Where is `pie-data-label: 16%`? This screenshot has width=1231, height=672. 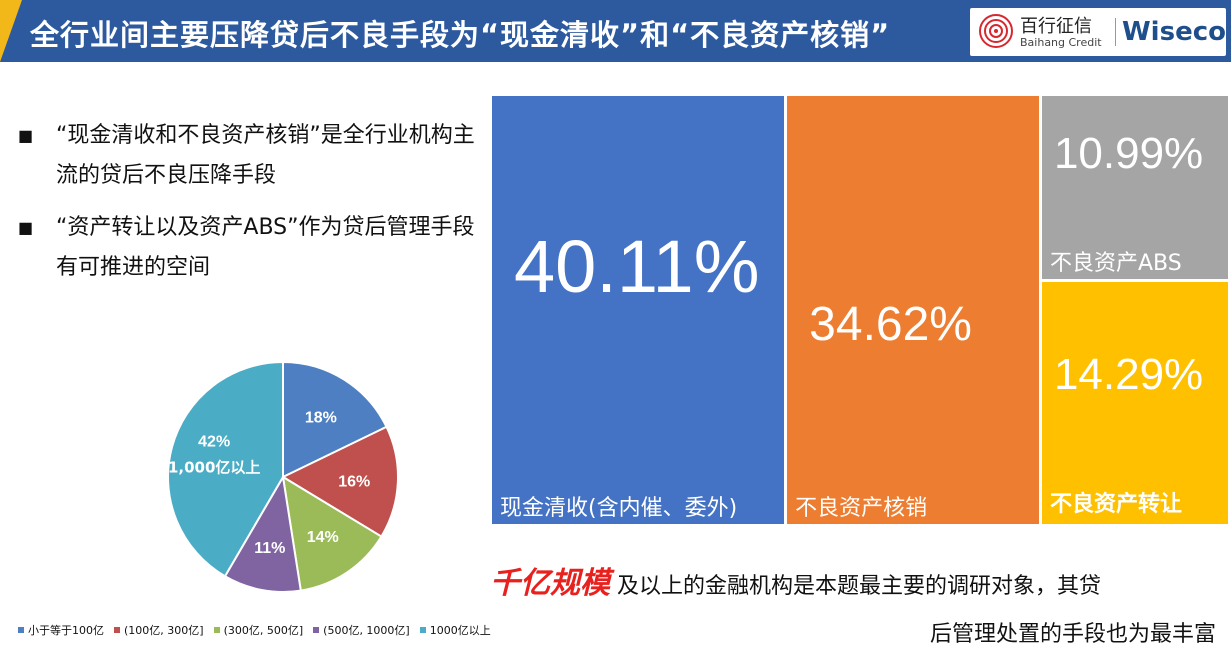
pie-data-label: 16% is located at coordinates (354, 481).